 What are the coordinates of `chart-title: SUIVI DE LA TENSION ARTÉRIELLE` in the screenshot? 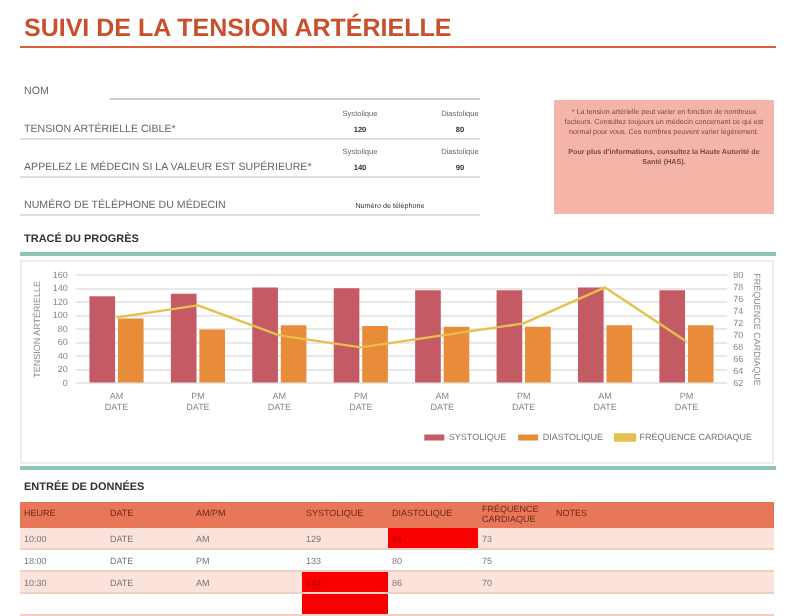 It's located at (238, 28).